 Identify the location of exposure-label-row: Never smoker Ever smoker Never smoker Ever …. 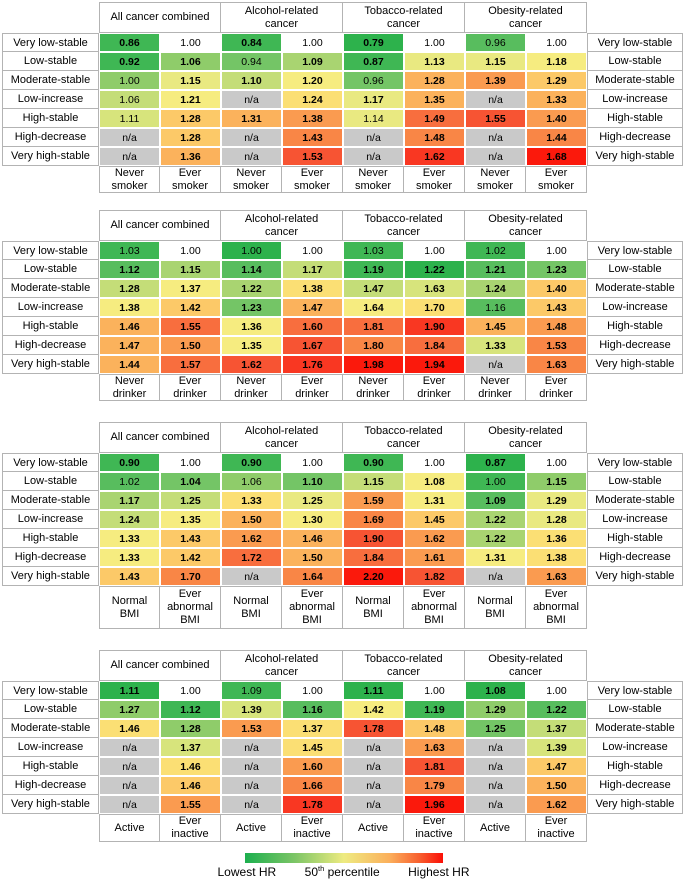
(343, 179).